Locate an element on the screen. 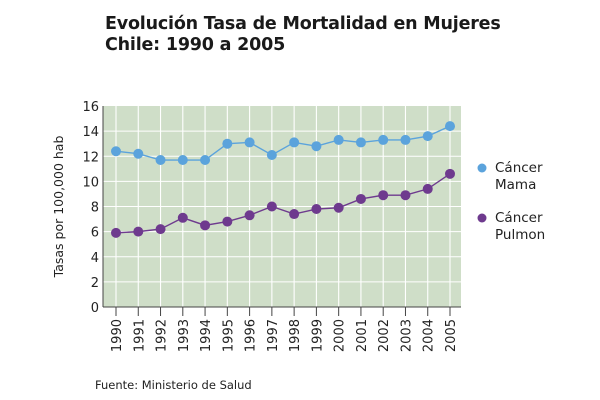  legend-label-1-line-1: Cáncer is located at coordinates (519, 168).